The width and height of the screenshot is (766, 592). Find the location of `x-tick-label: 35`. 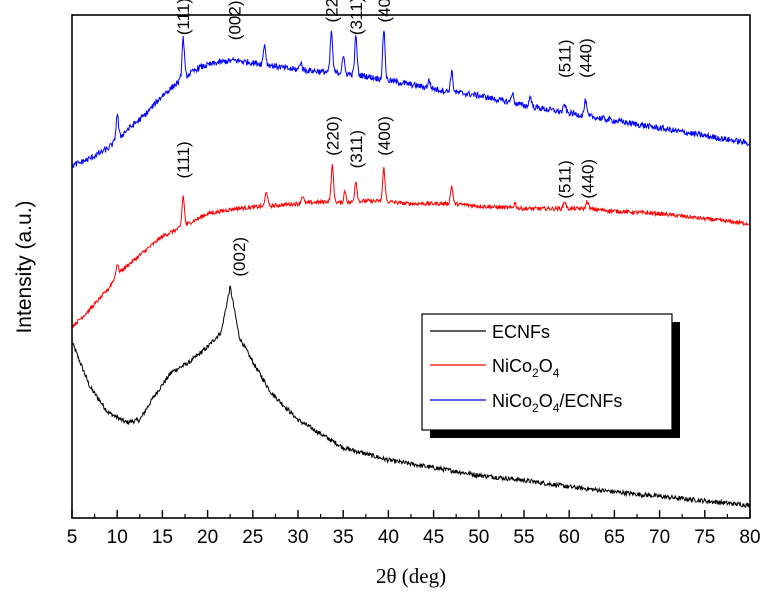

x-tick-label: 35 is located at coordinates (343, 537).